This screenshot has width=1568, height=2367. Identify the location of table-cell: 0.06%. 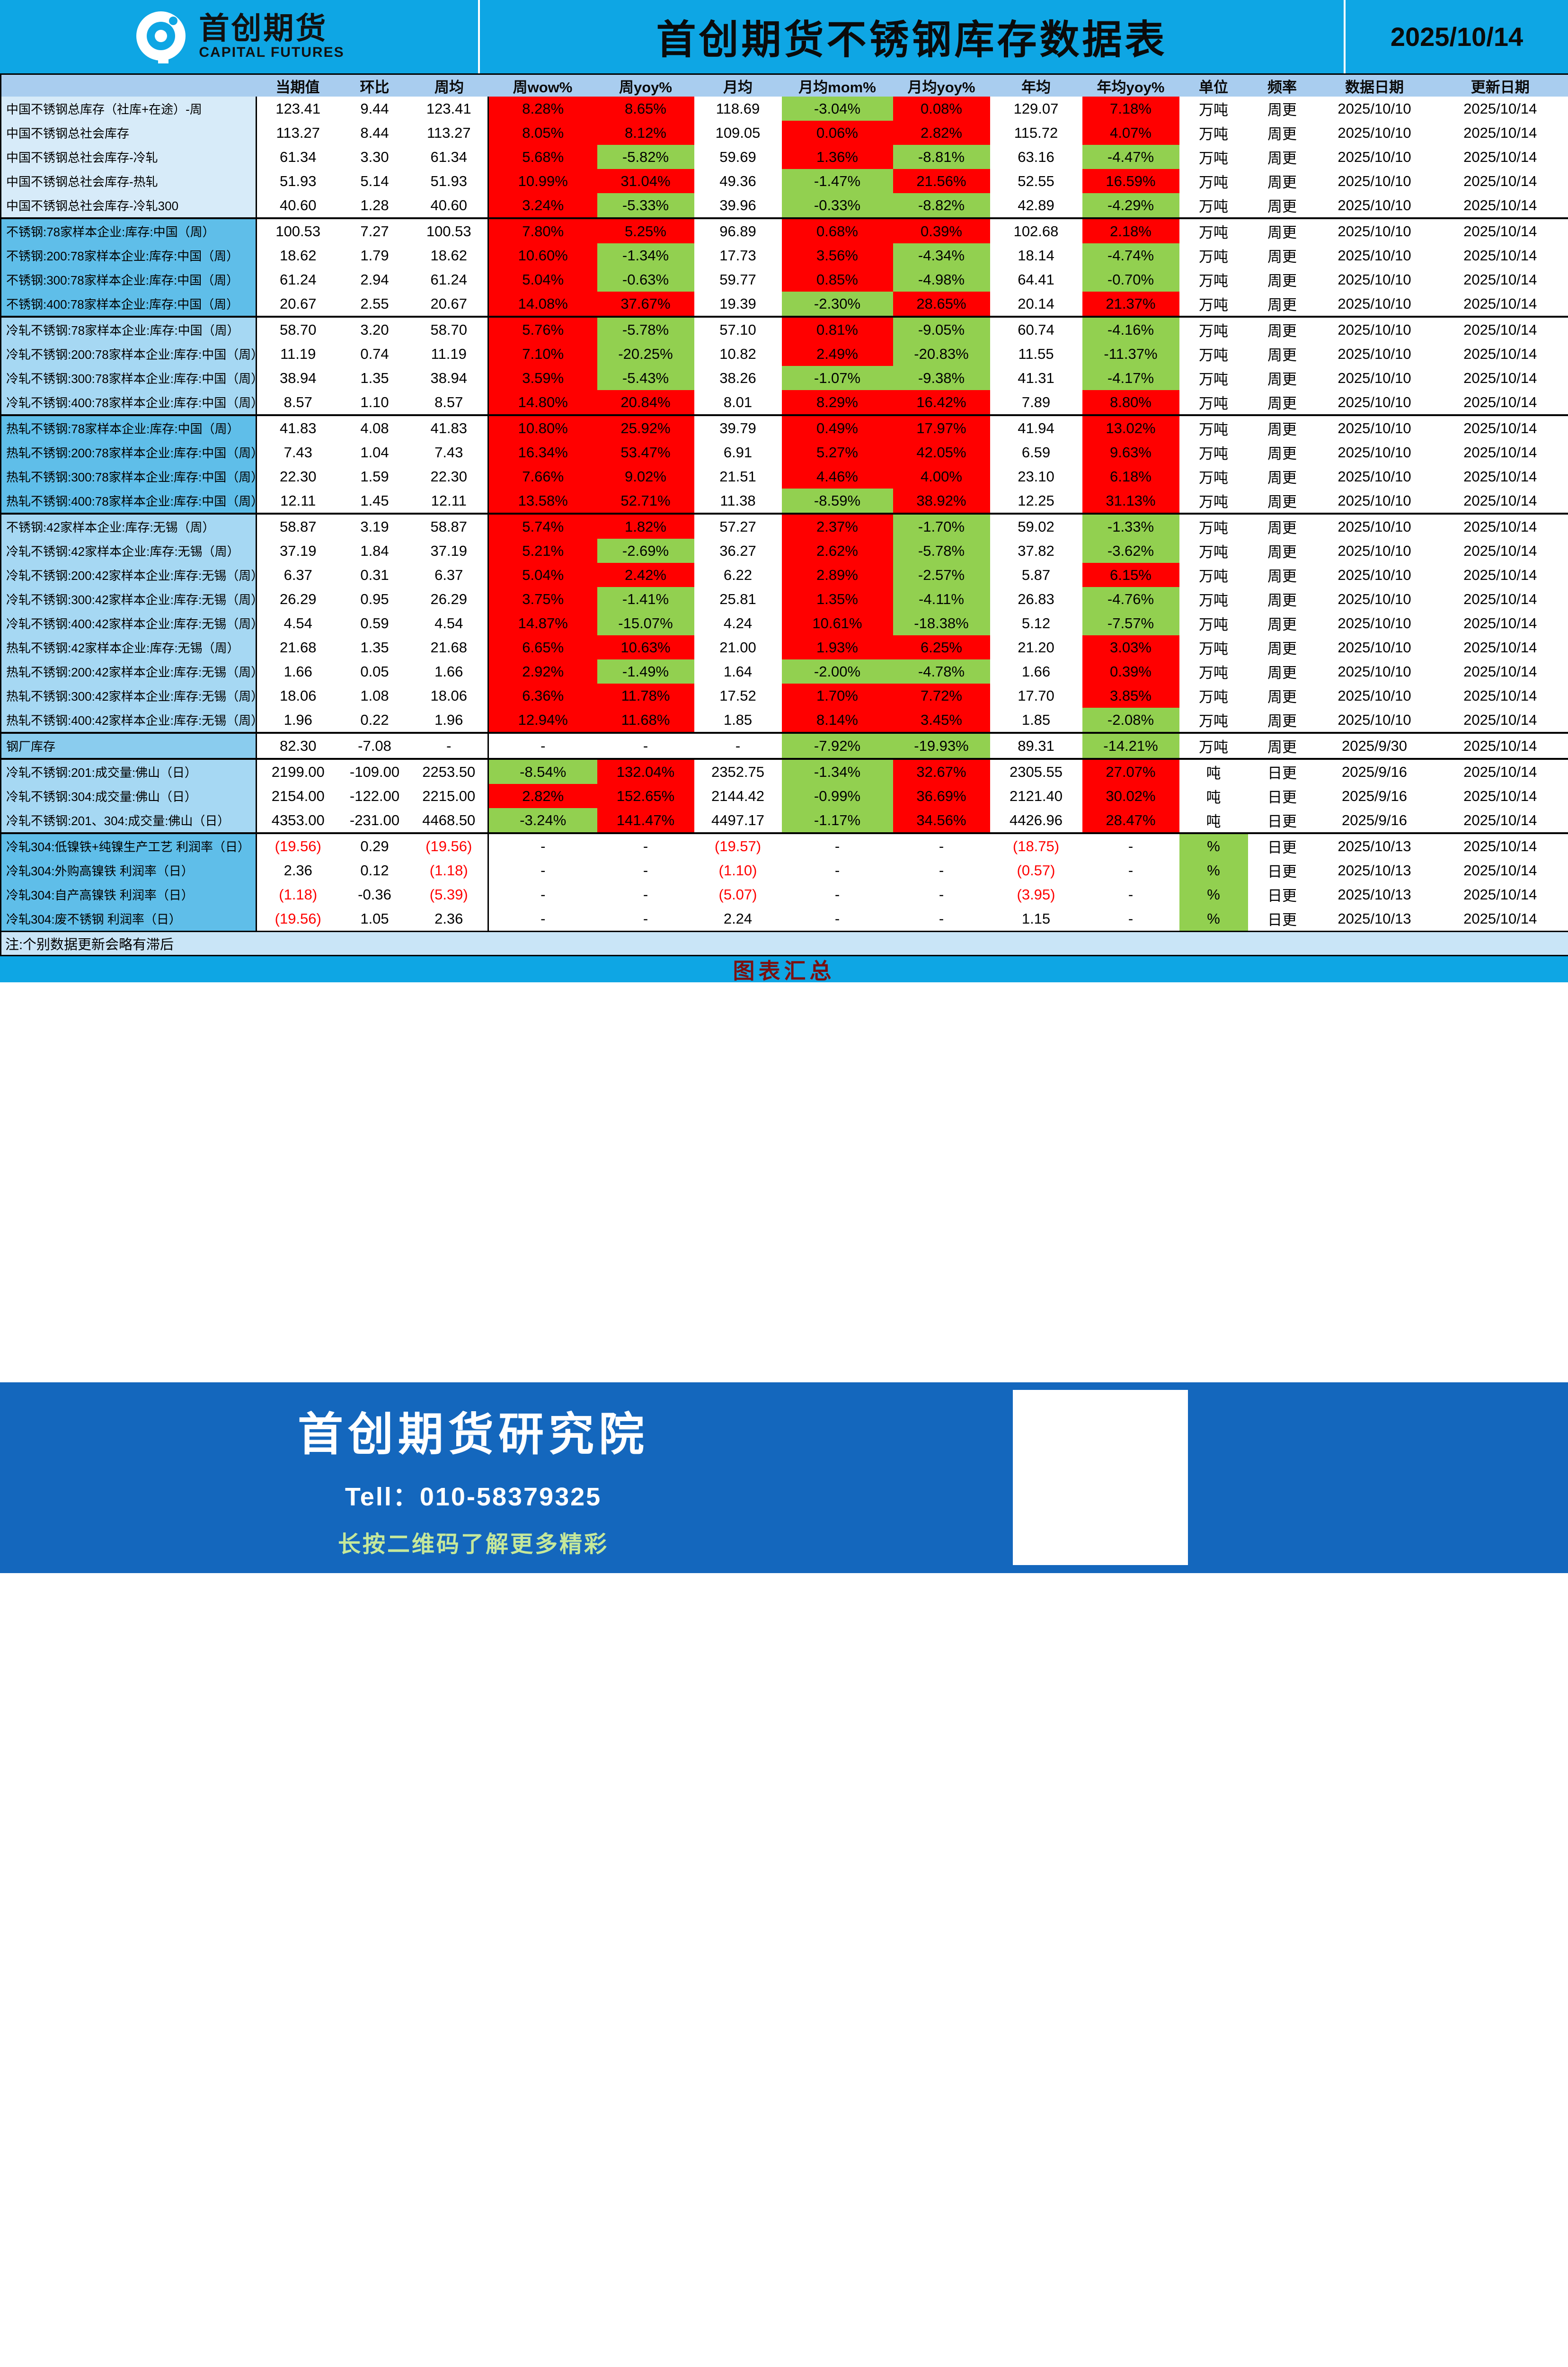
(837, 133).